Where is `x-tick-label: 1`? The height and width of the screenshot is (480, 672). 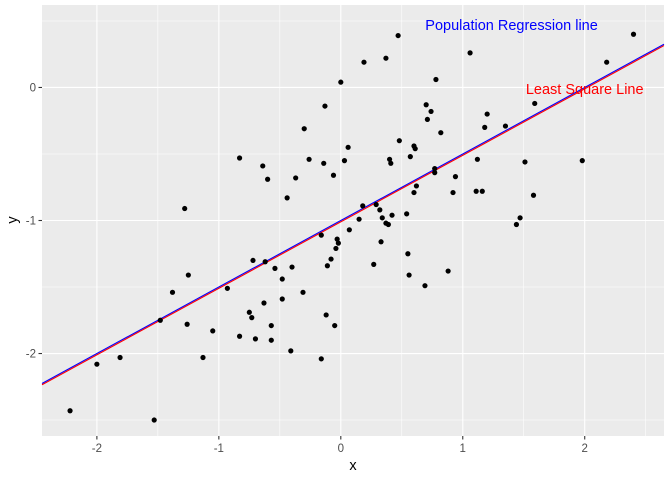 x-tick-label: 1 is located at coordinates (463, 449).